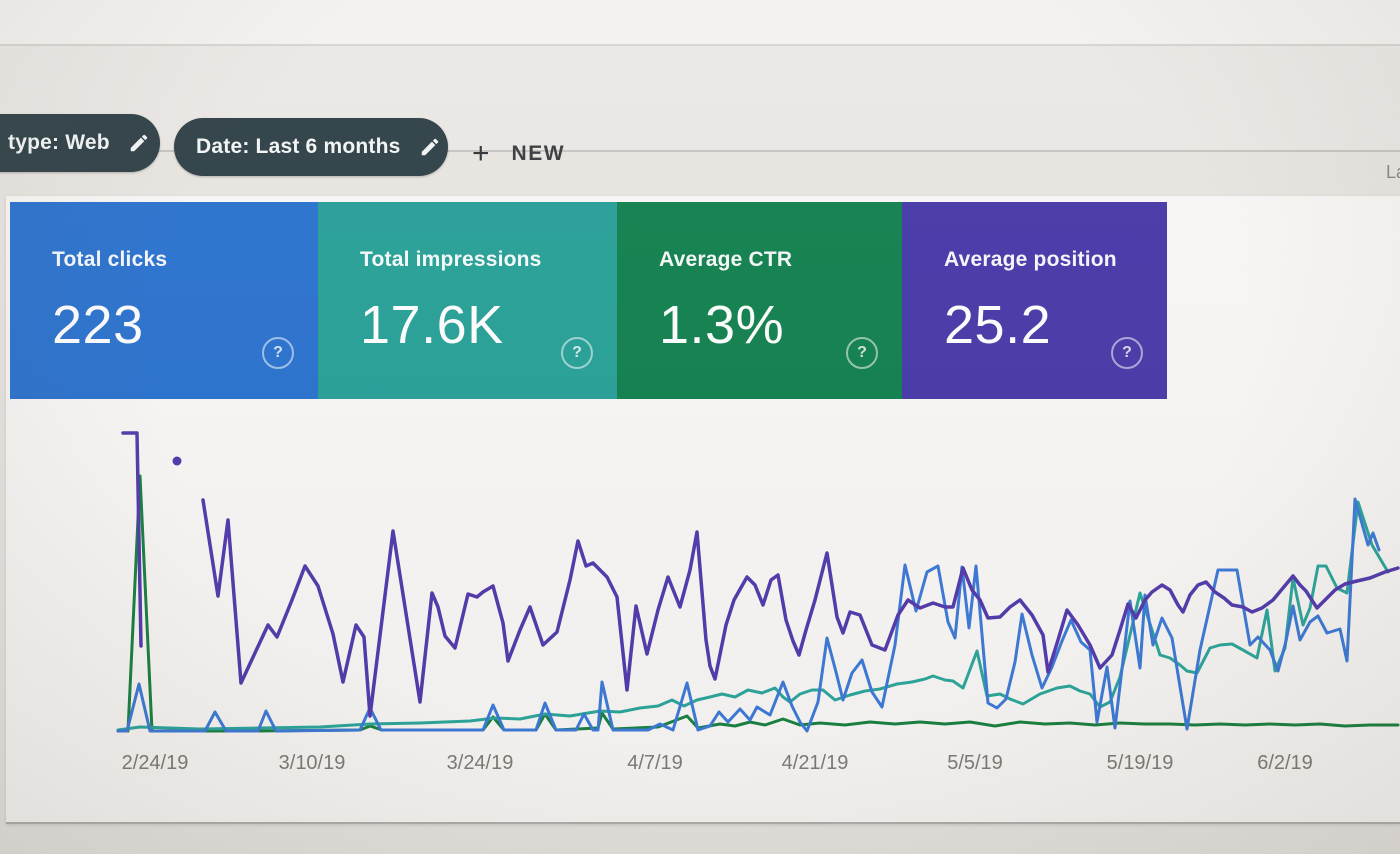 This screenshot has height=854, width=1400. I want to click on x-axis-label: 2/24/19, so click(155, 763).